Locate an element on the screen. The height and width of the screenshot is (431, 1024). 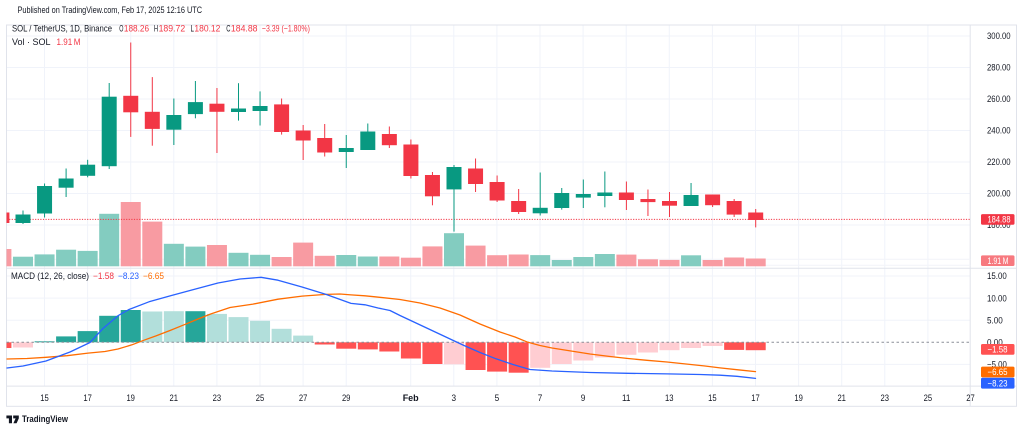
svg-text: O is located at coordinates (121, 29).